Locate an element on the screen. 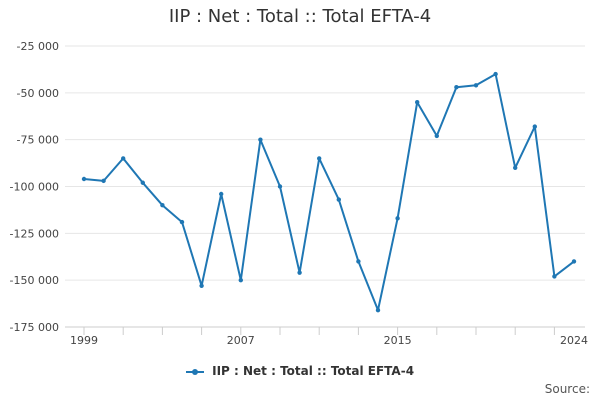 The width and height of the screenshot is (600, 400). x-axis: 1999 2007 2015 2024 is located at coordinates (326, 336).